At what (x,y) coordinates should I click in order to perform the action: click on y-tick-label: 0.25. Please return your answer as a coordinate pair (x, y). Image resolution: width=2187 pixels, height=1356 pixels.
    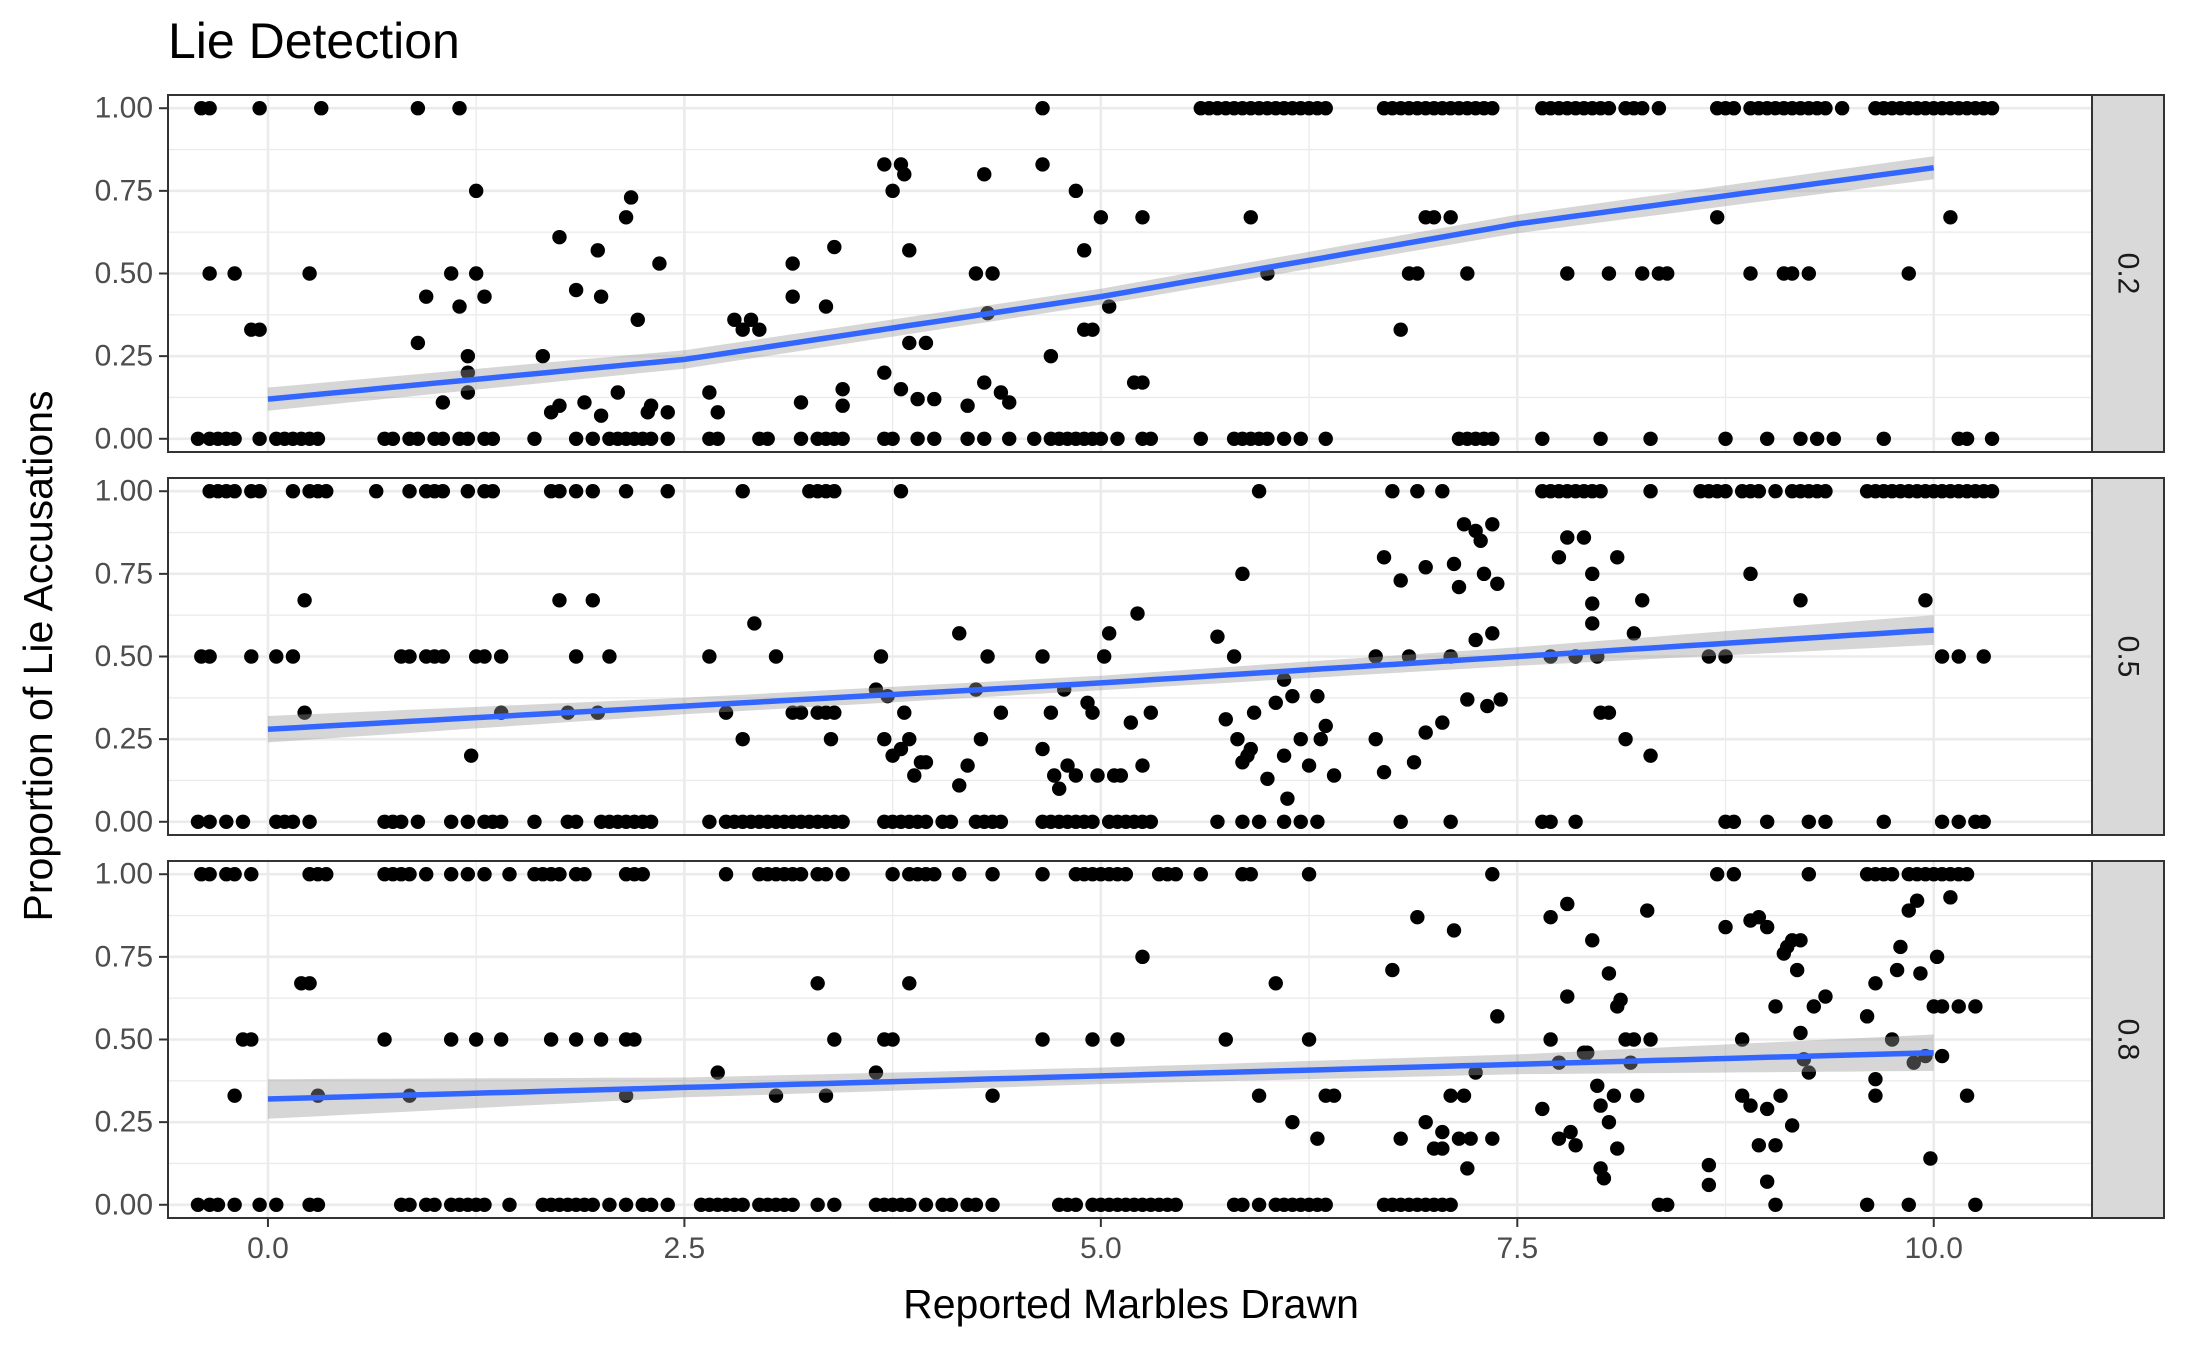
    Looking at the image, I should click on (124, 356).